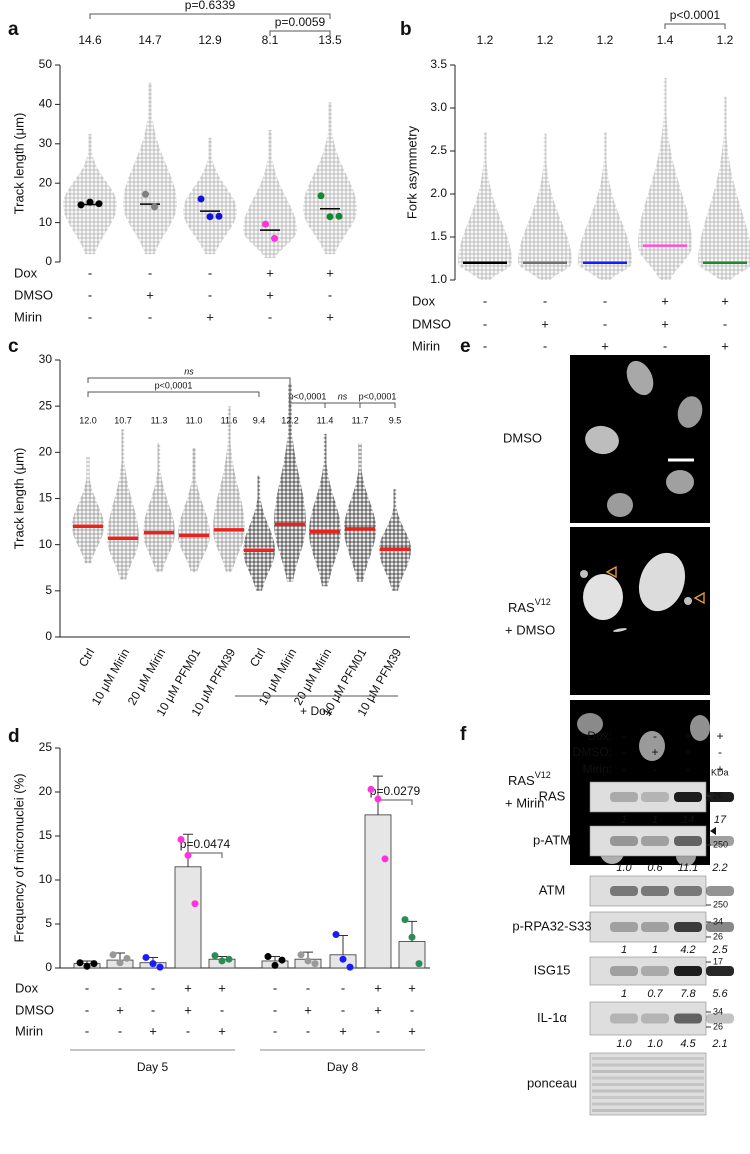  Describe the element at coordinates (13, 29) in the screenshot. I see `panel-letter: a` at that location.